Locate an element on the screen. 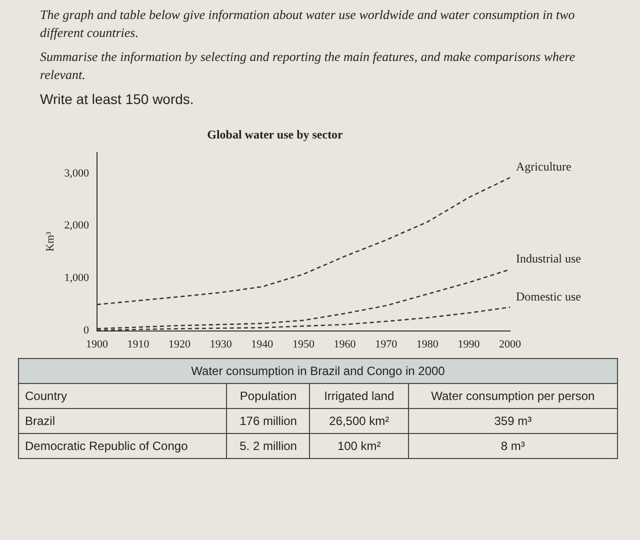 Image resolution: width=640 pixels, height=540 pixels. text: Water consumption per person is located at coordinates (513, 396).